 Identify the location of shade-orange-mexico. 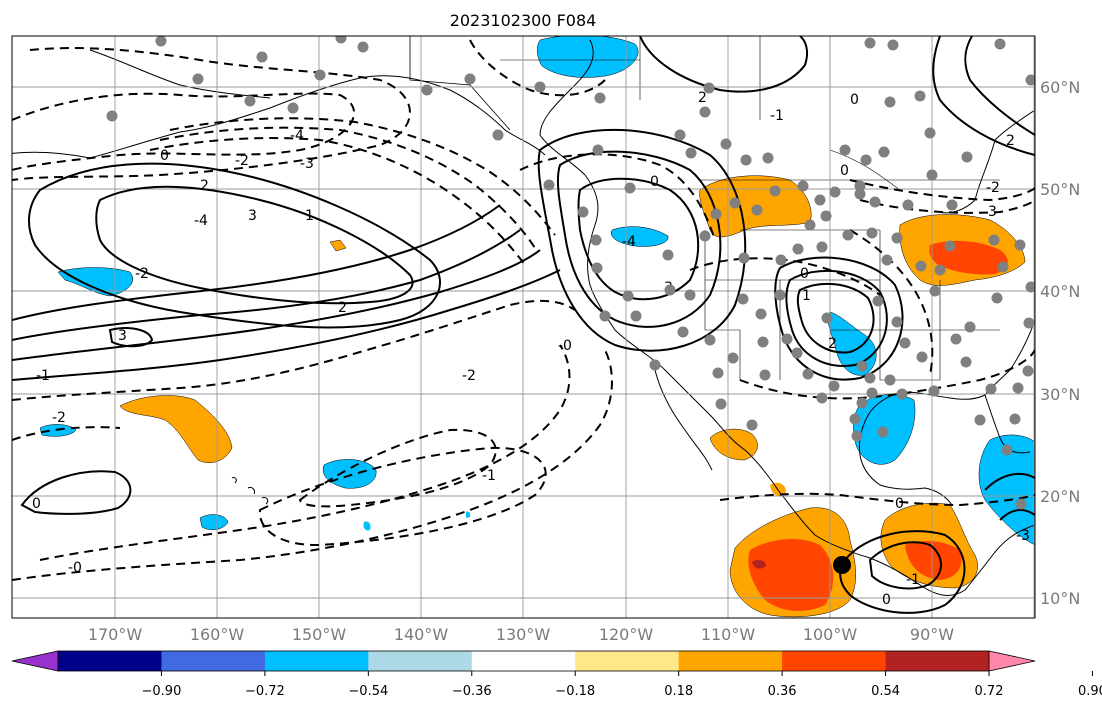
(733, 444).